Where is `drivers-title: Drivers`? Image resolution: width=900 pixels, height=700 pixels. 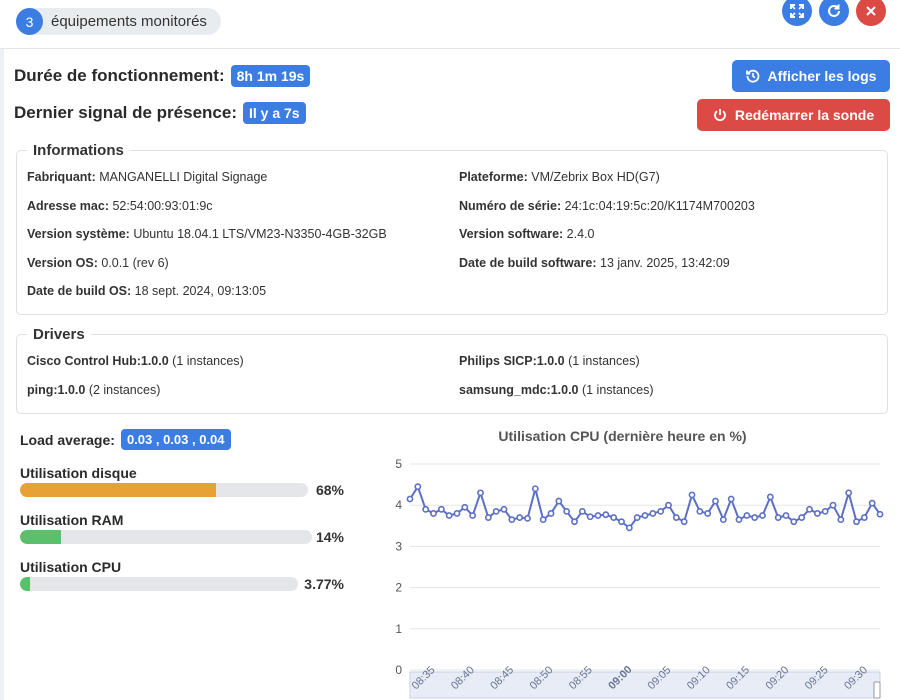 drivers-title: Drivers is located at coordinates (59, 334).